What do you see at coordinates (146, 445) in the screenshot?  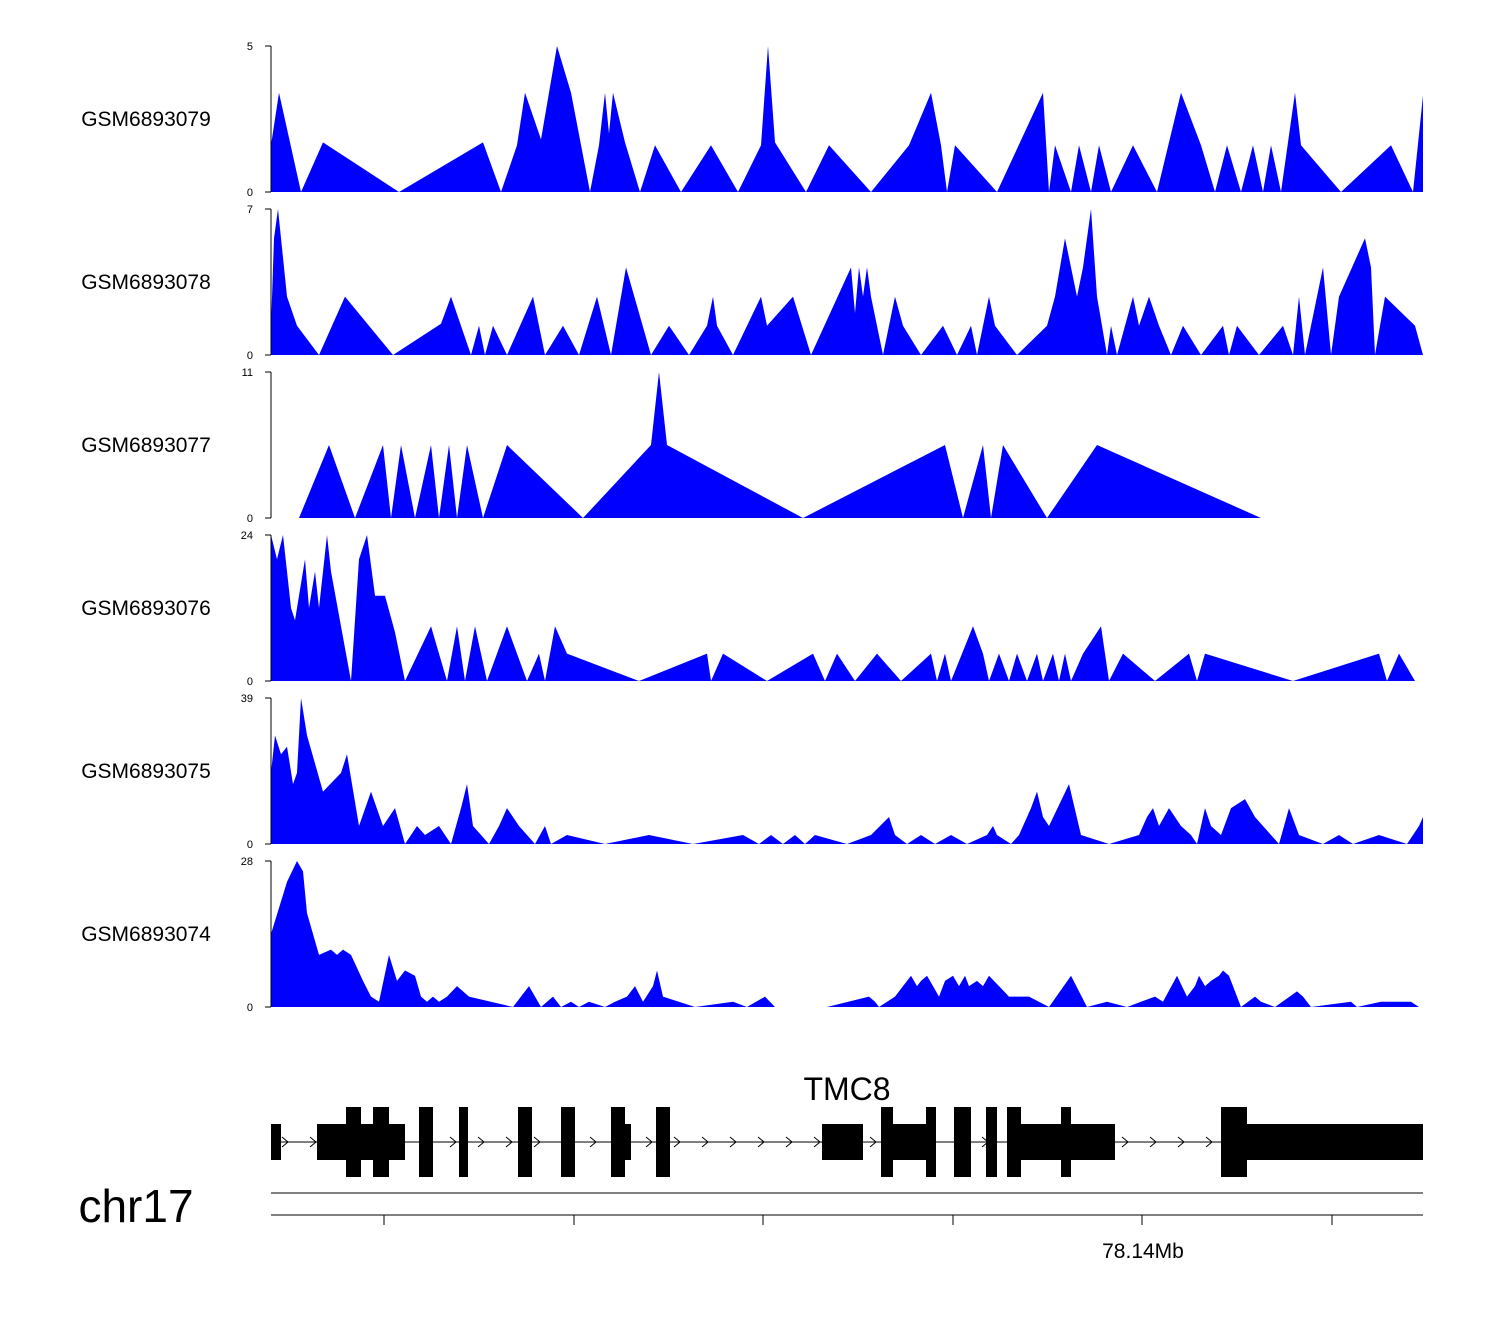 I see `track-label: GSM6893077` at bounding box center [146, 445].